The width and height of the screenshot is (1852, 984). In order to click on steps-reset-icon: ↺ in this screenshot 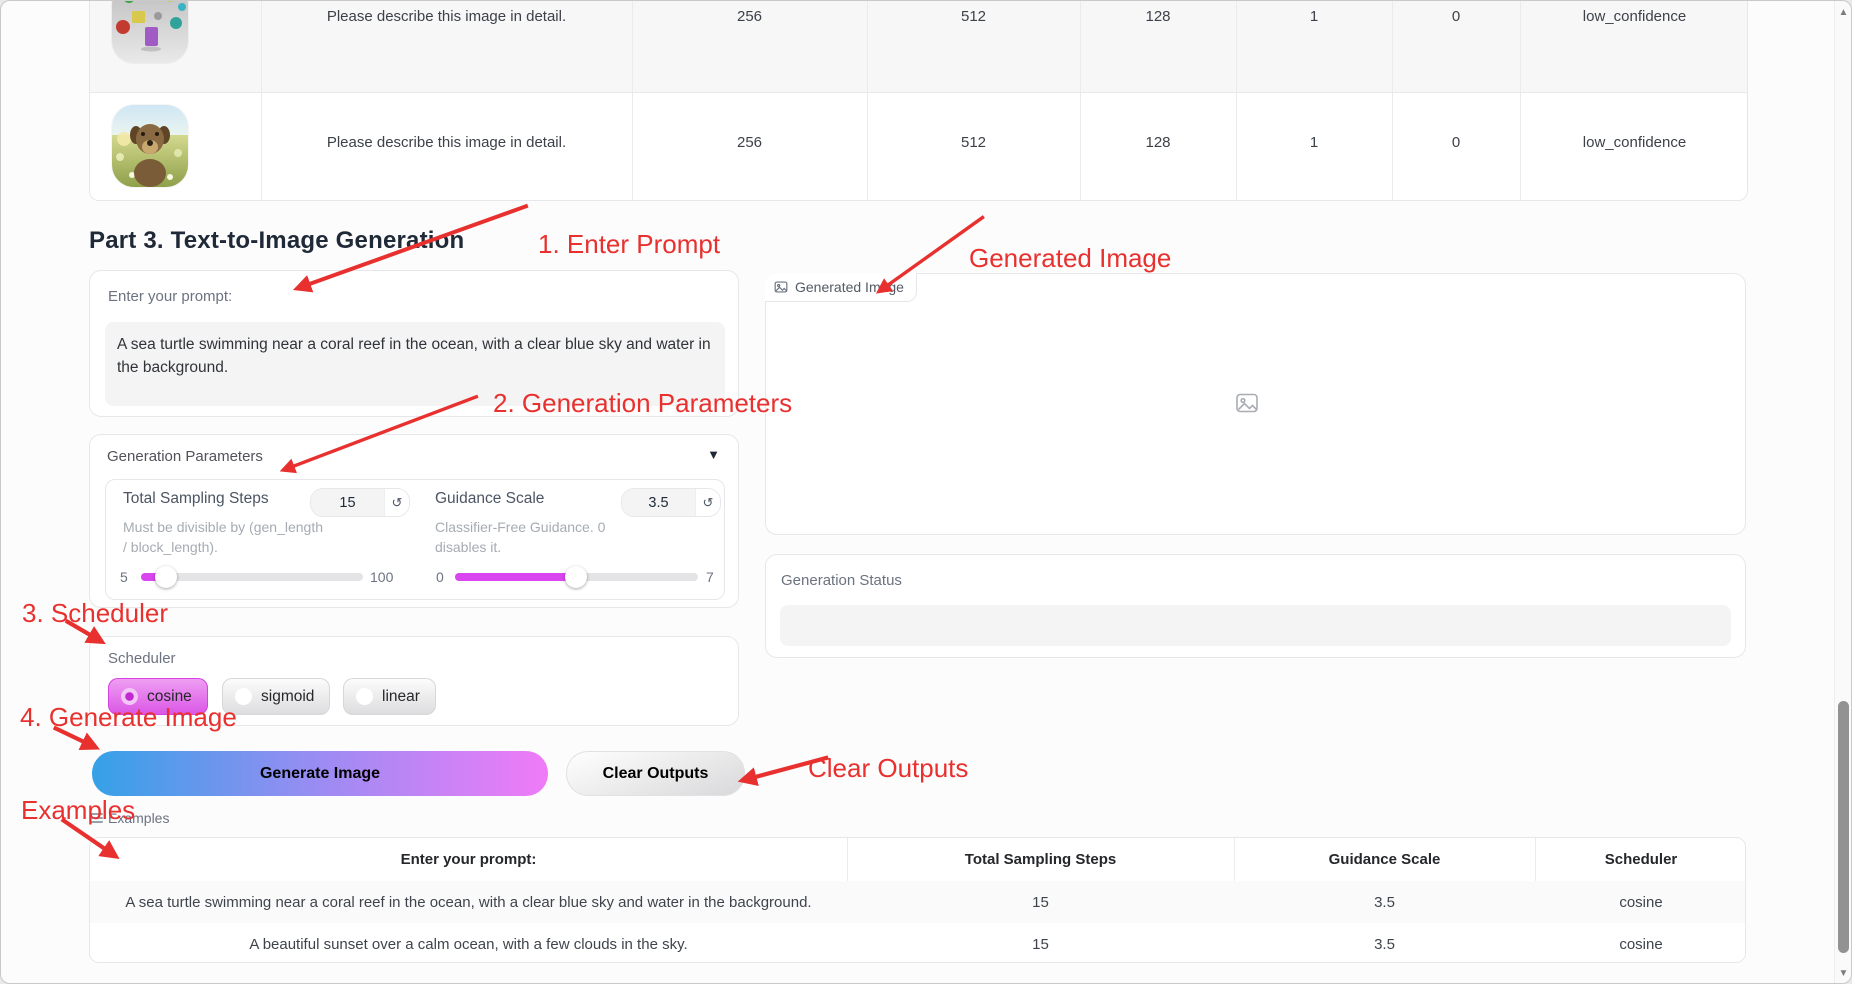, I will do `click(396, 502)`.